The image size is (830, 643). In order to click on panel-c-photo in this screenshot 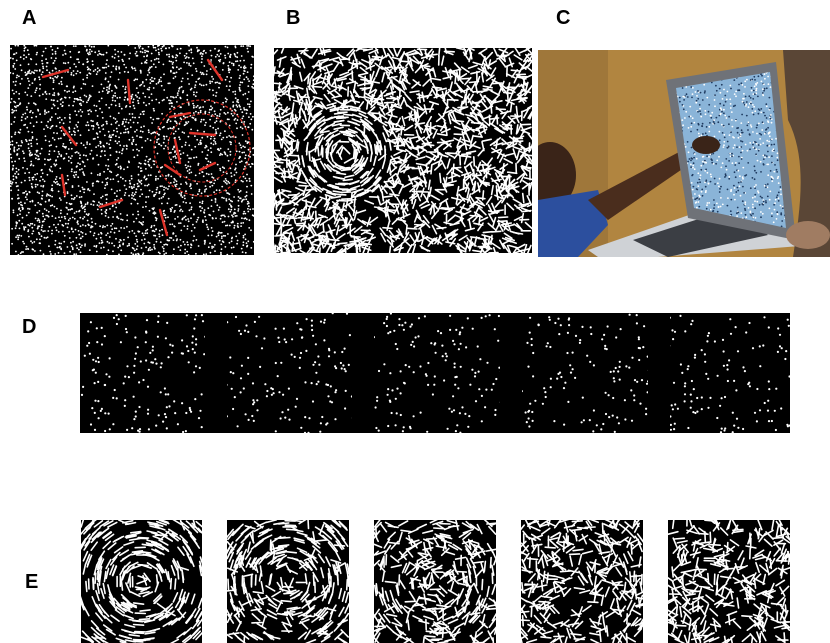, I will do `click(684, 153)`.